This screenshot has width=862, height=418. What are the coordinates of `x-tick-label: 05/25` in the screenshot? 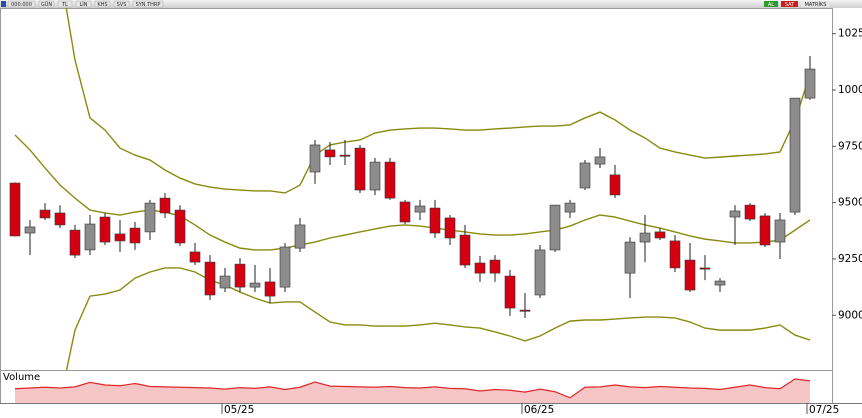 It's located at (239, 410).